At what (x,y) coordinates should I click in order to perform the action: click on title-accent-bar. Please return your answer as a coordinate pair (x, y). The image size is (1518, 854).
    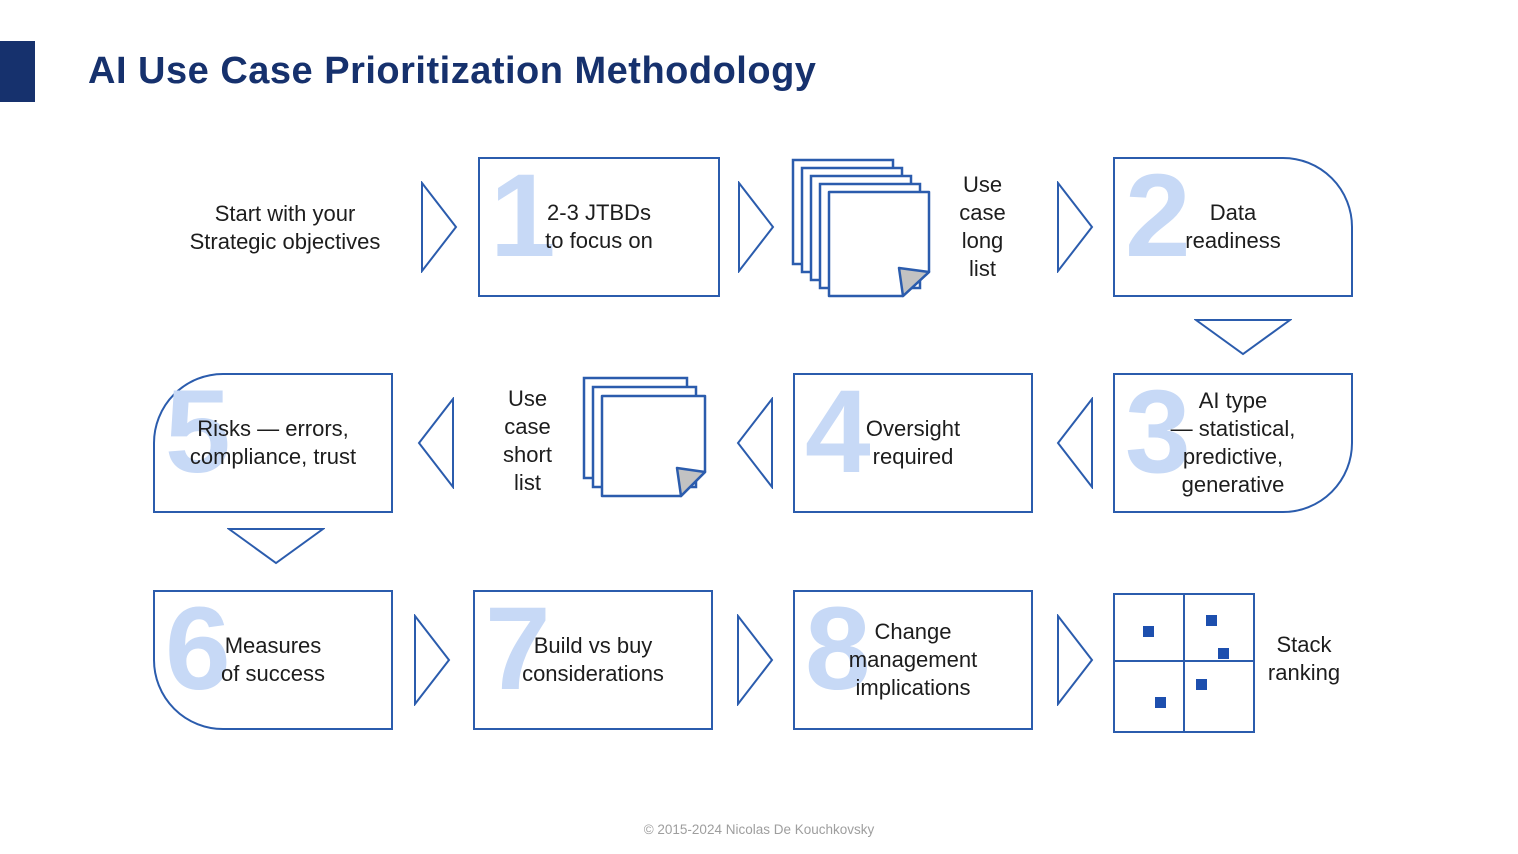
    Looking at the image, I should click on (17, 71).